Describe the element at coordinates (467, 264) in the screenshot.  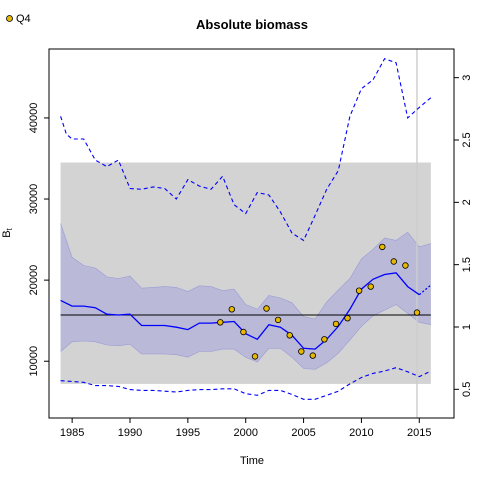
I see `y2-tick-label-1.5: 1.5` at that location.